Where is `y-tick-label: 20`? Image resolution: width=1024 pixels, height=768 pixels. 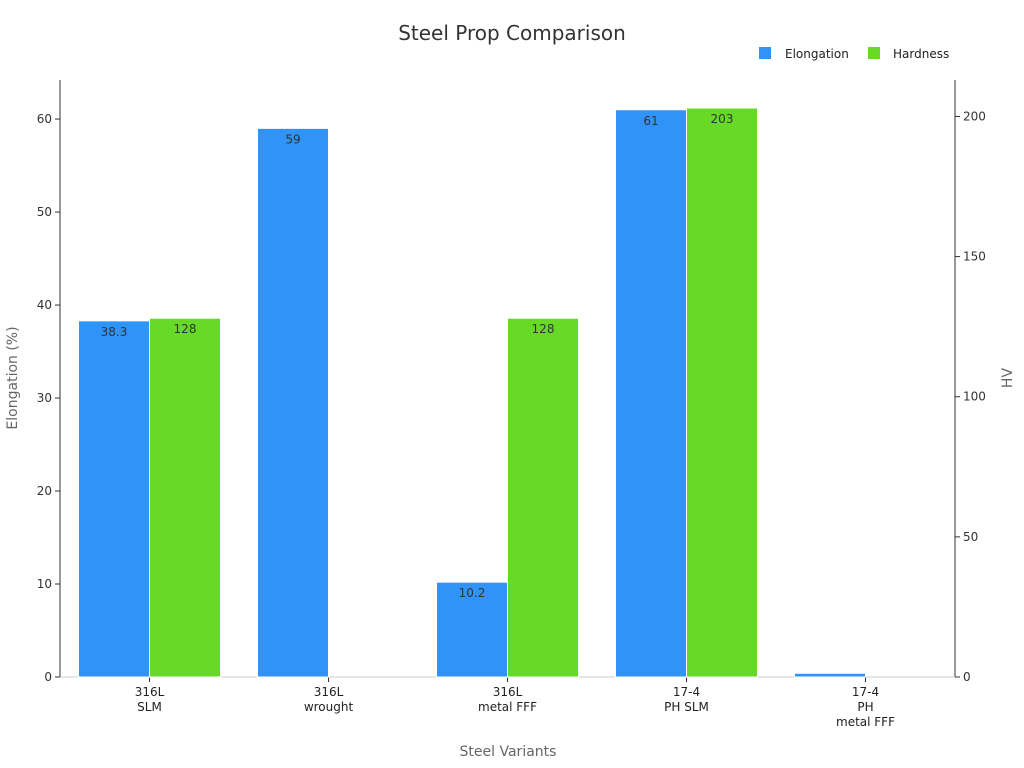 y-tick-label: 20 is located at coordinates (44, 491).